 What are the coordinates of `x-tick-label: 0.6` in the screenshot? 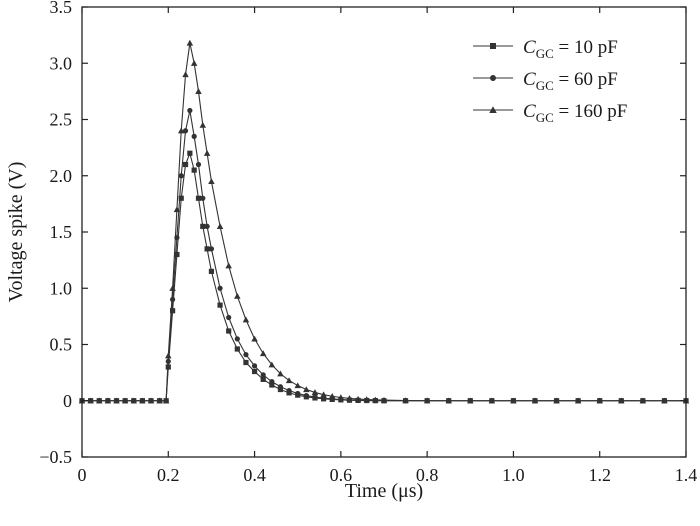 It's located at (341, 475).